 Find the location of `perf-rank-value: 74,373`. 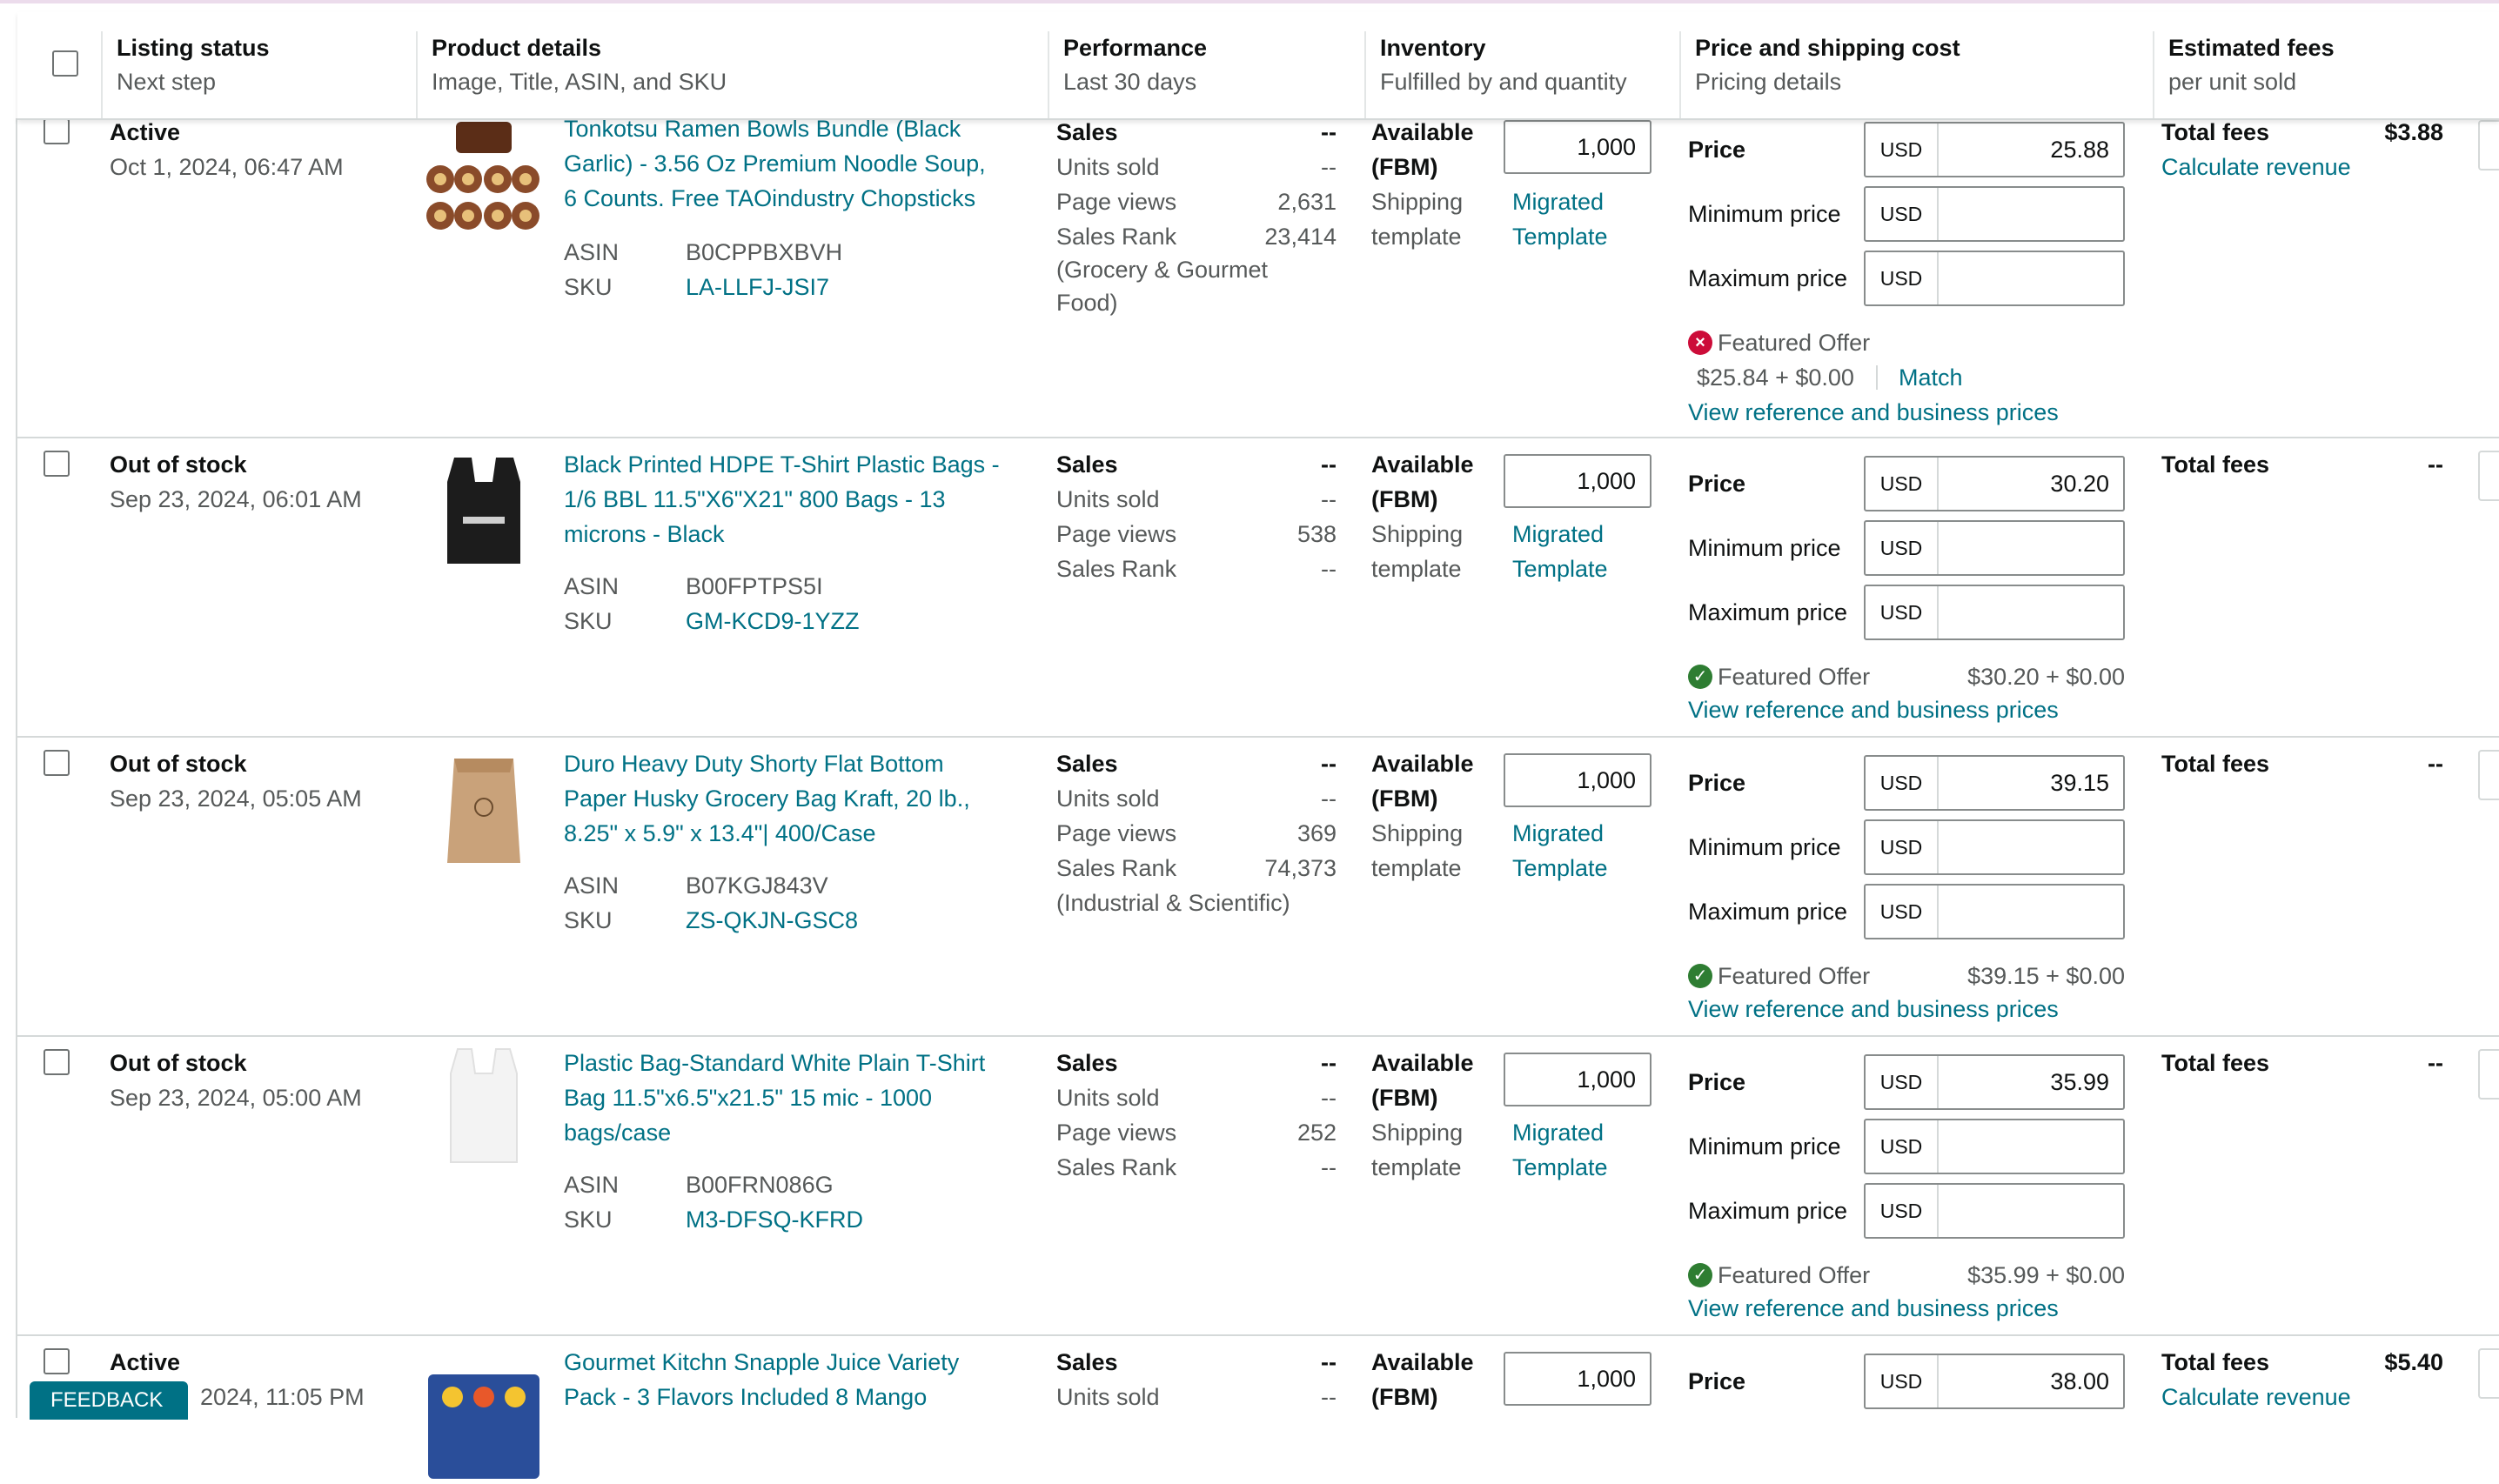

perf-rank-value: 74,373 is located at coordinates (1300, 868).